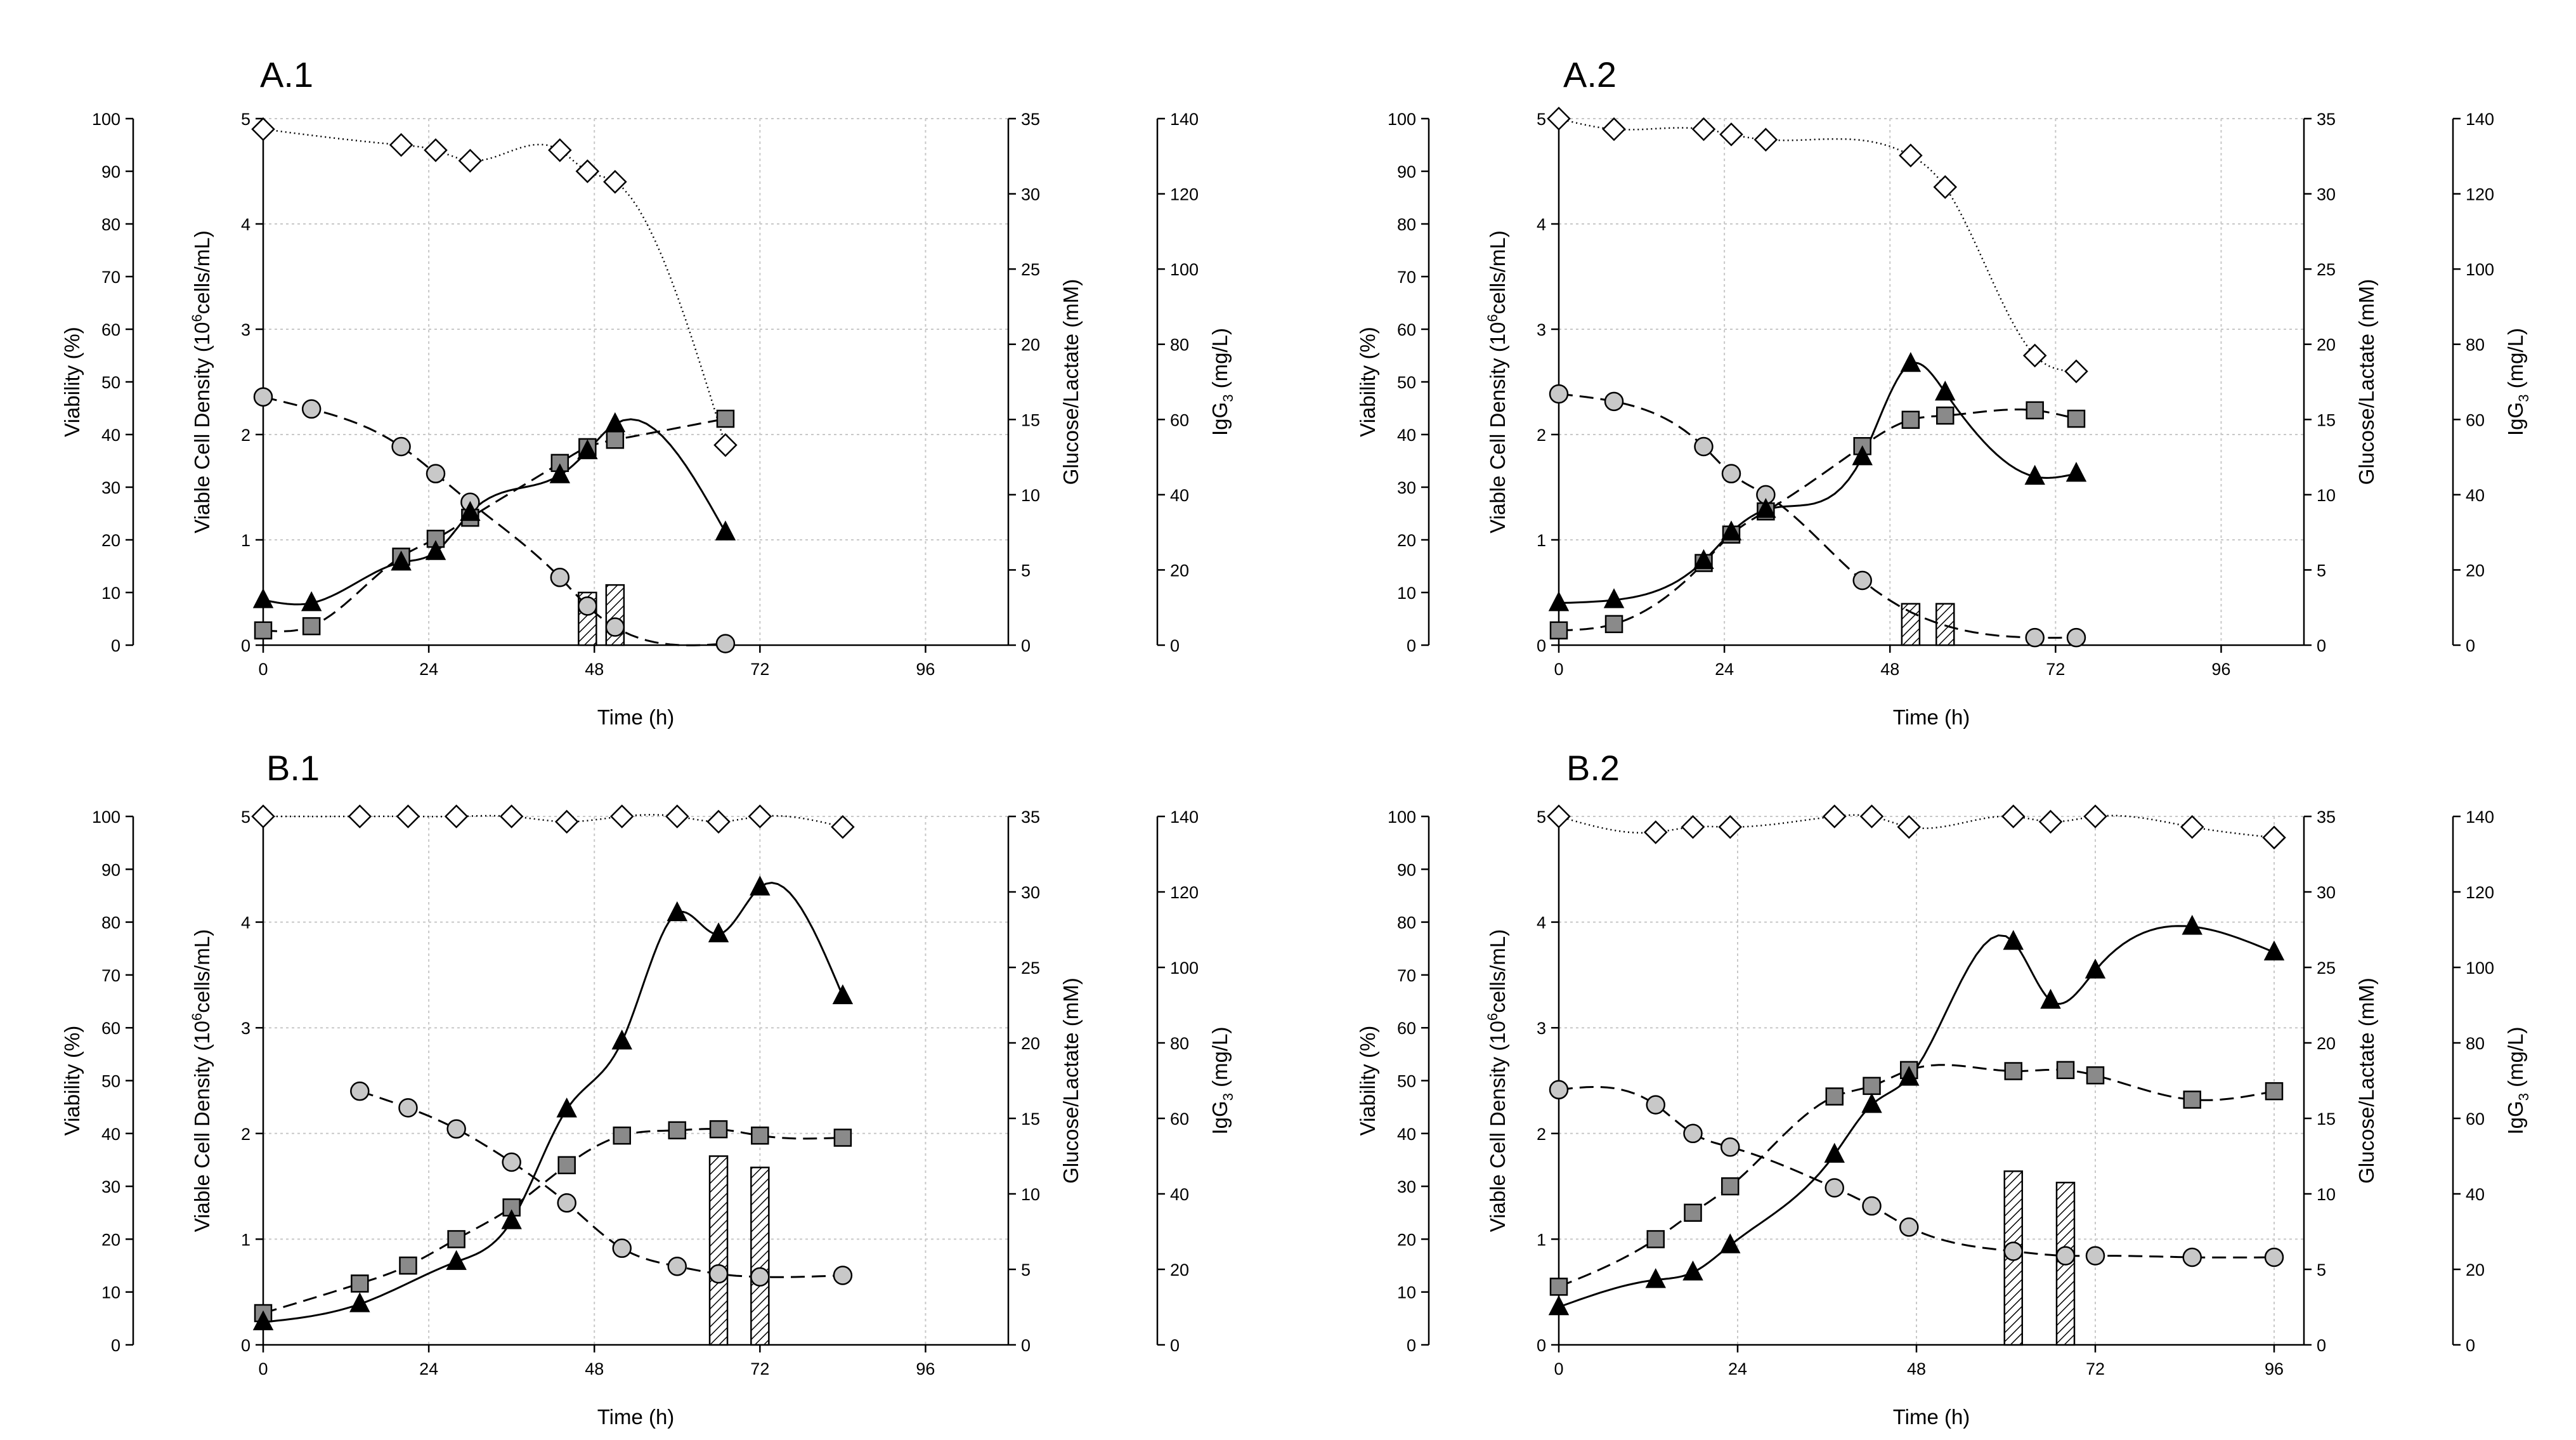 This screenshot has width=2576, height=1440. I want to click on series-viability, so click(1916, 827).